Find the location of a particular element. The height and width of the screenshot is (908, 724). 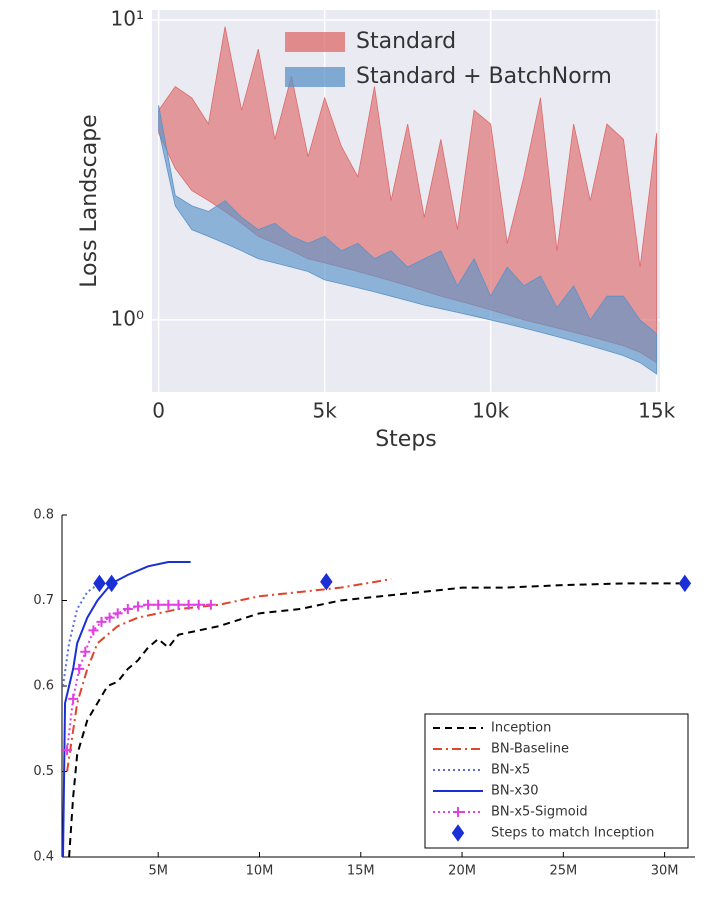

y-tick-label: 0.4 is located at coordinates (43, 857).